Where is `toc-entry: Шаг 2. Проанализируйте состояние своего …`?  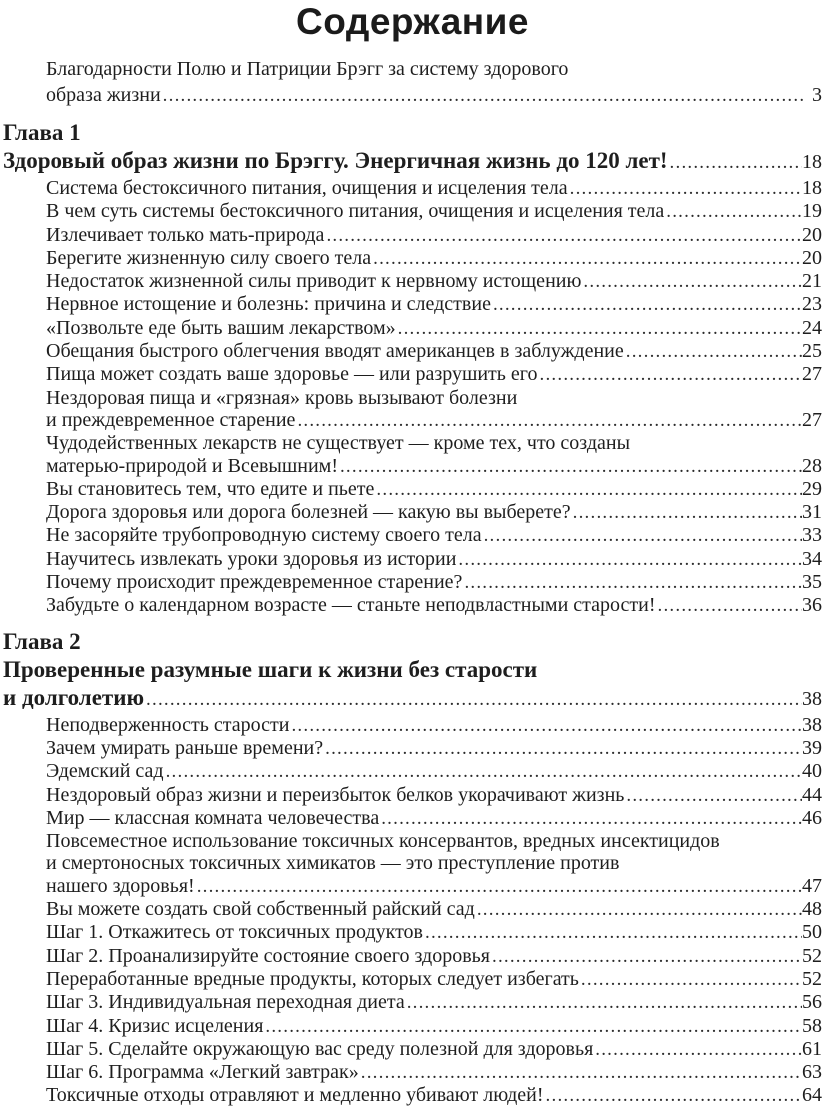 toc-entry: Шаг 2. Проанализируйте состояние своего … is located at coordinates (412, 956).